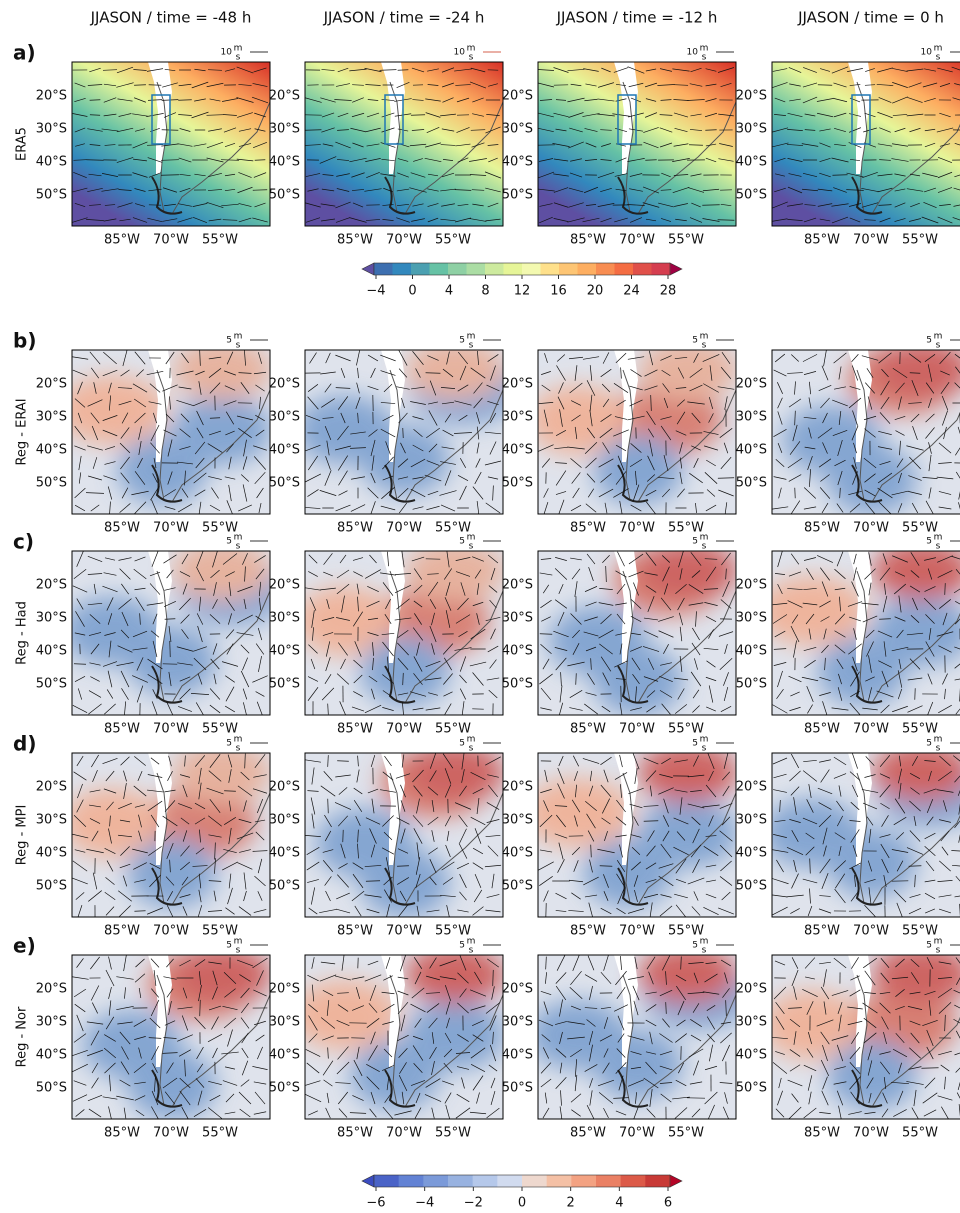 The height and width of the screenshot is (1213, 960). I want to click on colorbar-extend, so click(676, 269).